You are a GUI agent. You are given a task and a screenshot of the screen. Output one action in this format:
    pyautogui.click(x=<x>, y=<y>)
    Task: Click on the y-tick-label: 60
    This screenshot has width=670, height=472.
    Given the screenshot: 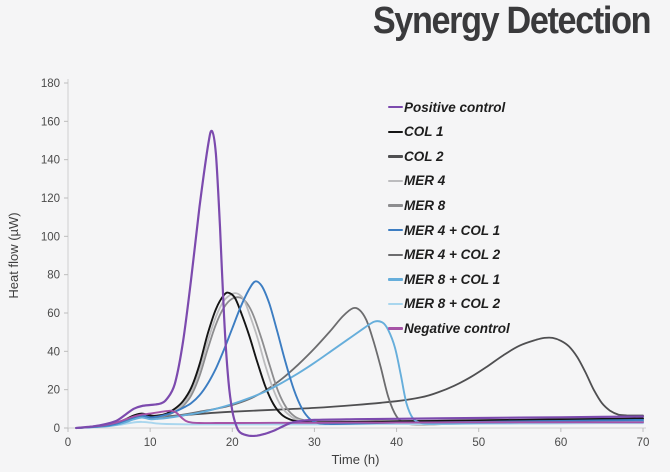 What is the action you would take?
    pyautogui.click(x=53, y=314)
    